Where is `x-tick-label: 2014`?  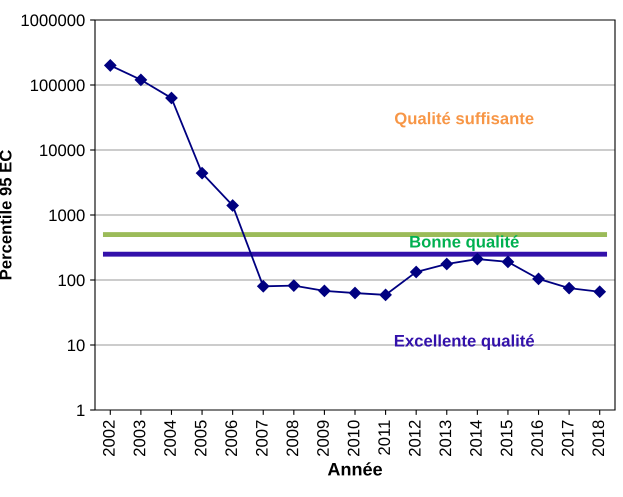
x-tick-label: 2014 is located at coordinates (476, 438).